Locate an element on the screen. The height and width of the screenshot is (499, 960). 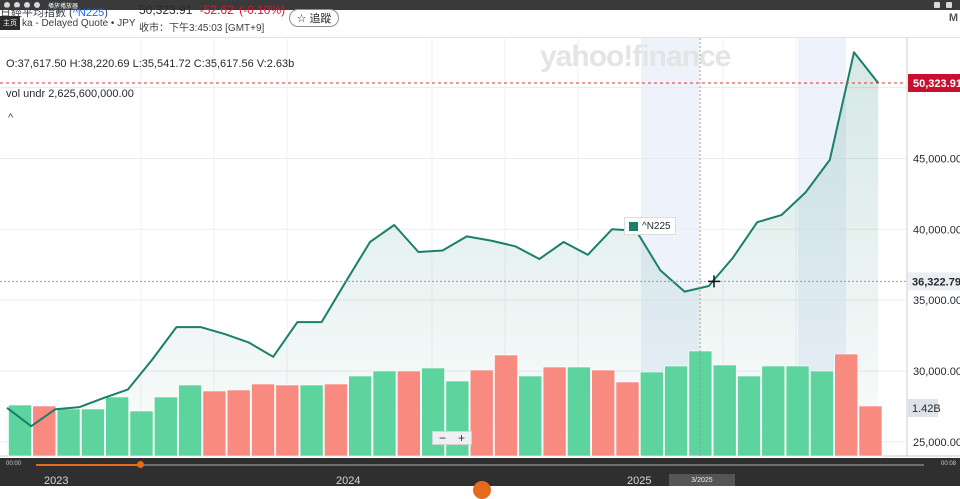
quote-symbol: ^N225 is located at coordinates (88, 13).